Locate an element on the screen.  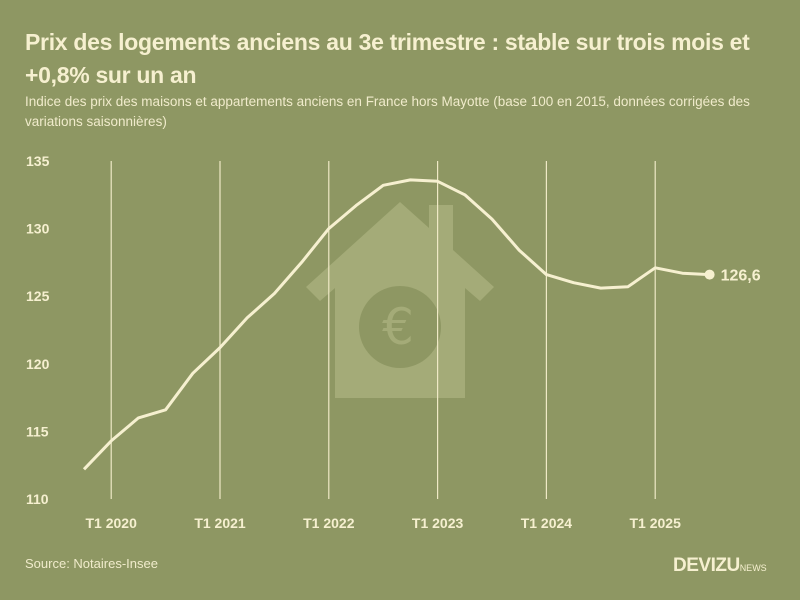
y-tick-label: 120 is located at coordinates (38, 364).